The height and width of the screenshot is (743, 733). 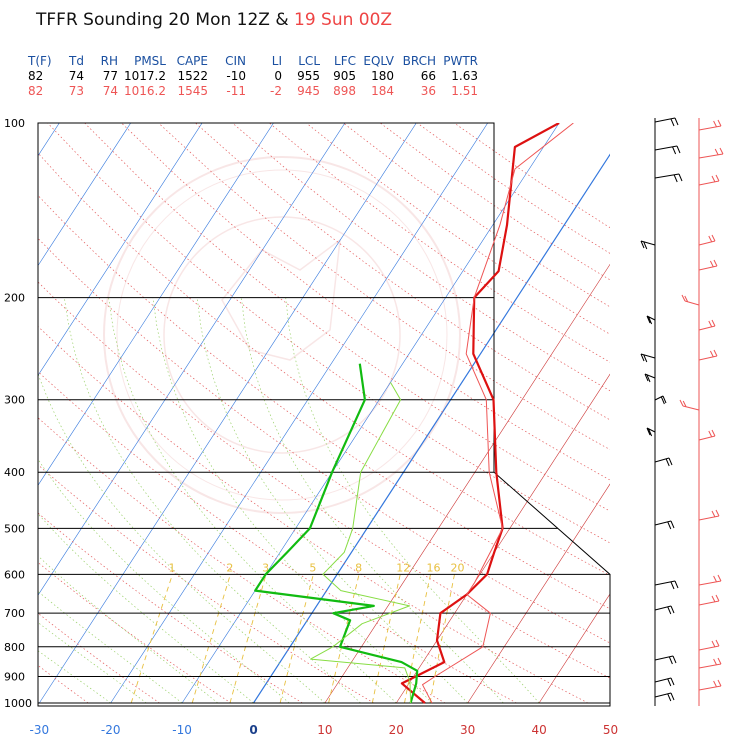 What do you see at coordinates (358, 567) in the screenshot?
I see `mixing-ratio-label: 8` at bounding box center [358, 567].